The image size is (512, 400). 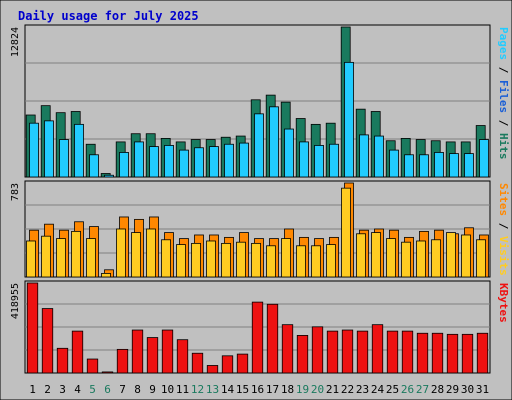 What do you see at coordinates (437, 389) in the screenshot?
I see `day-label-28: 28` at bounding box center [437, 389].